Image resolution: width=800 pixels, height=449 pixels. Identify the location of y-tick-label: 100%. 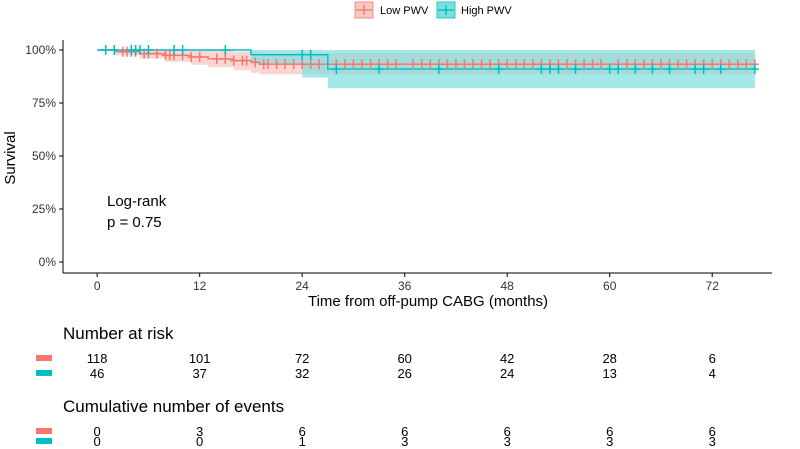
(40, 50).